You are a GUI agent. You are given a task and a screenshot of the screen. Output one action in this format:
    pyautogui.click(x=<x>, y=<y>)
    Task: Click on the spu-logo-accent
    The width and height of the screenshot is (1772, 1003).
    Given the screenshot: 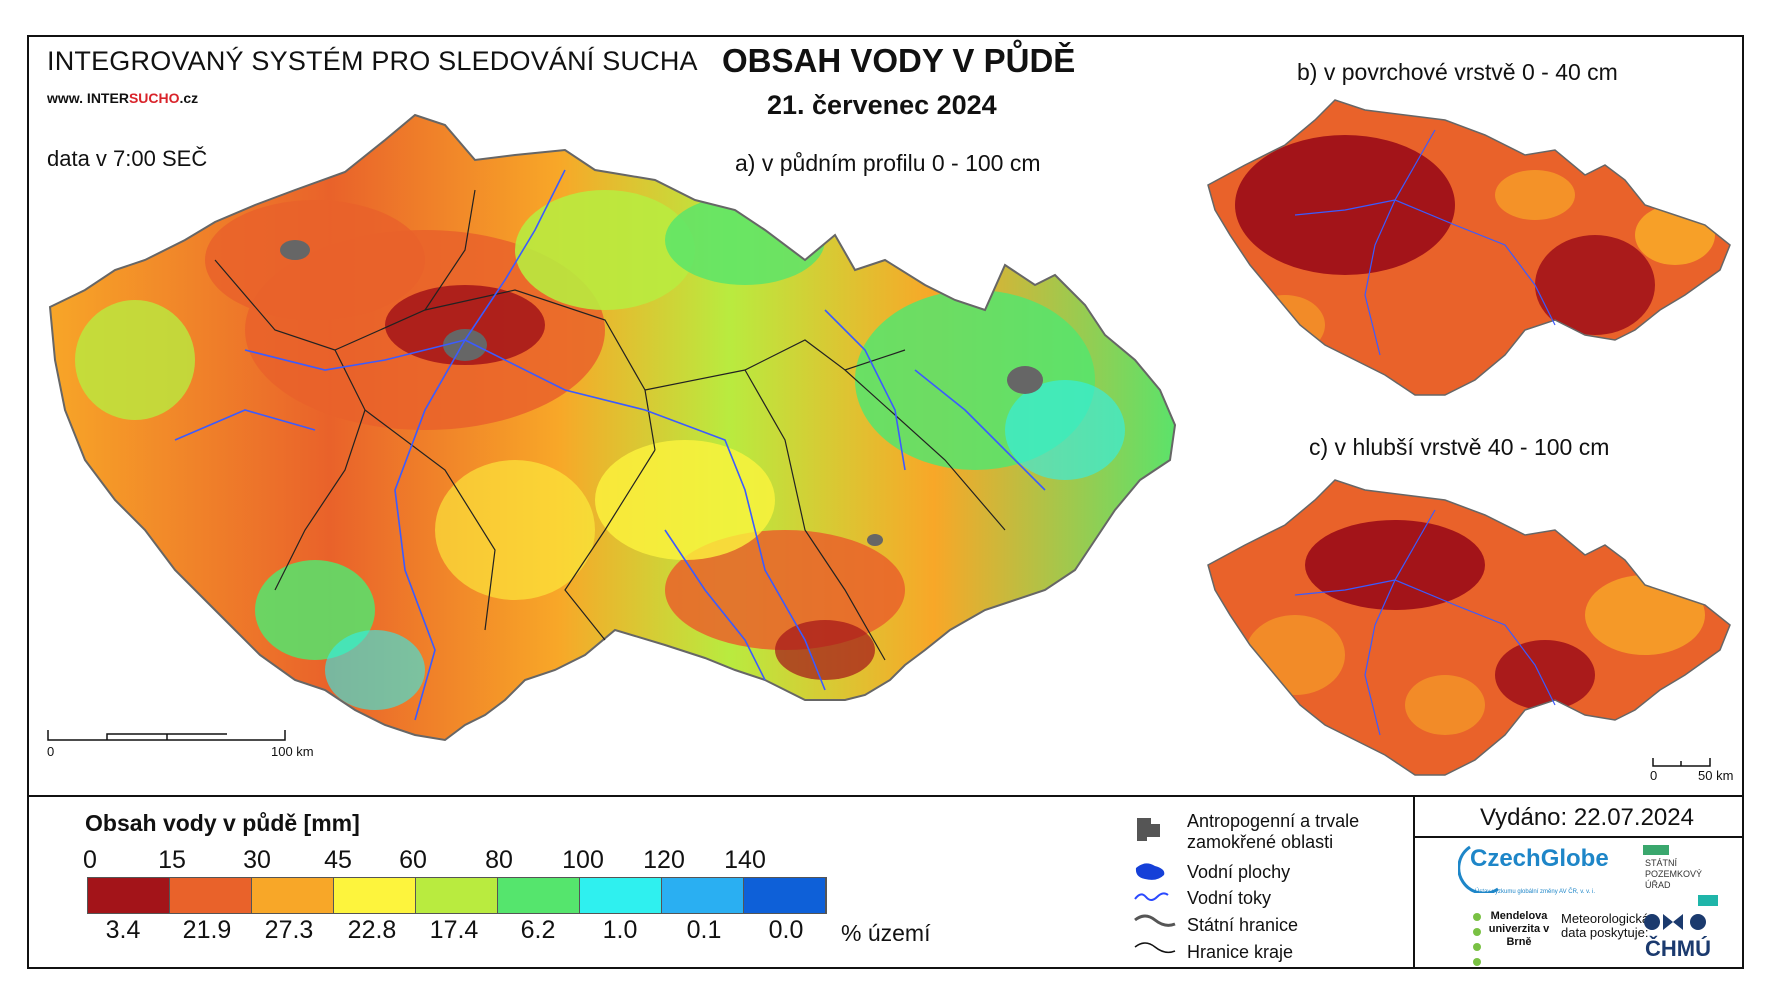 What is the action you would take?
    pyautogui.click(x=1708, y=900)
    